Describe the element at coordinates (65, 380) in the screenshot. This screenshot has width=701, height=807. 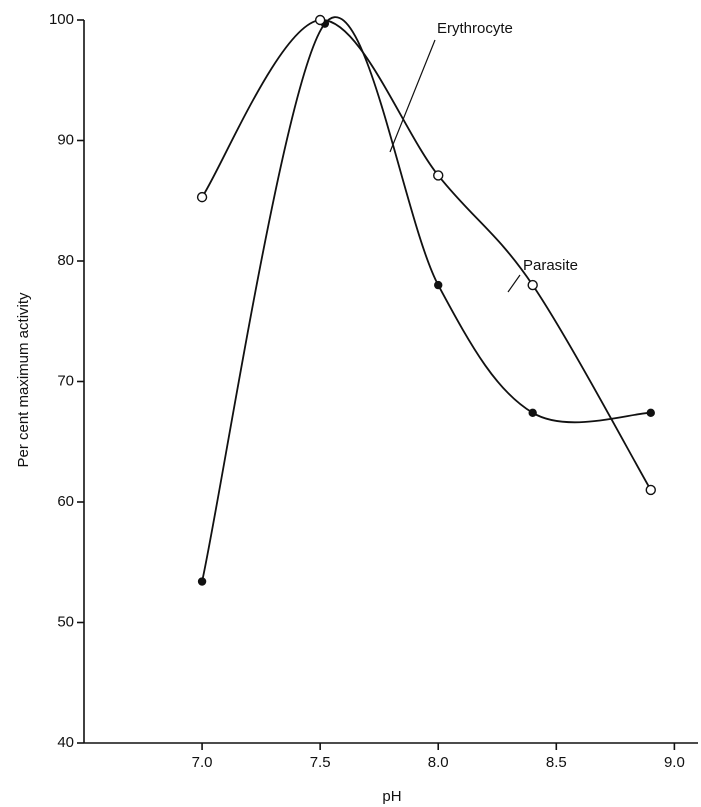
I see `y-tick-label: 70` at that location.